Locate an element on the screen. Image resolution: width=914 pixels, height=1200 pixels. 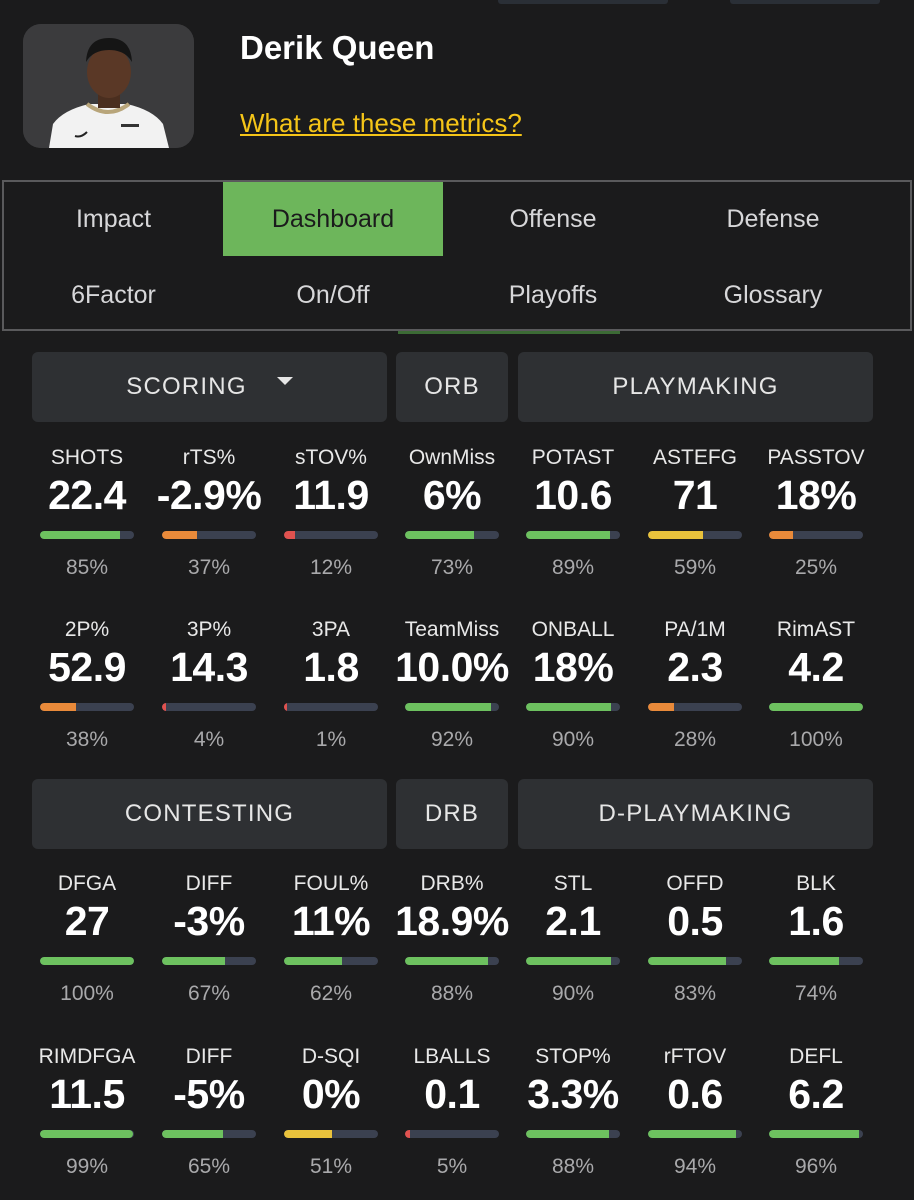
stat-value: 1.6 is located at coordinates (816, 921).